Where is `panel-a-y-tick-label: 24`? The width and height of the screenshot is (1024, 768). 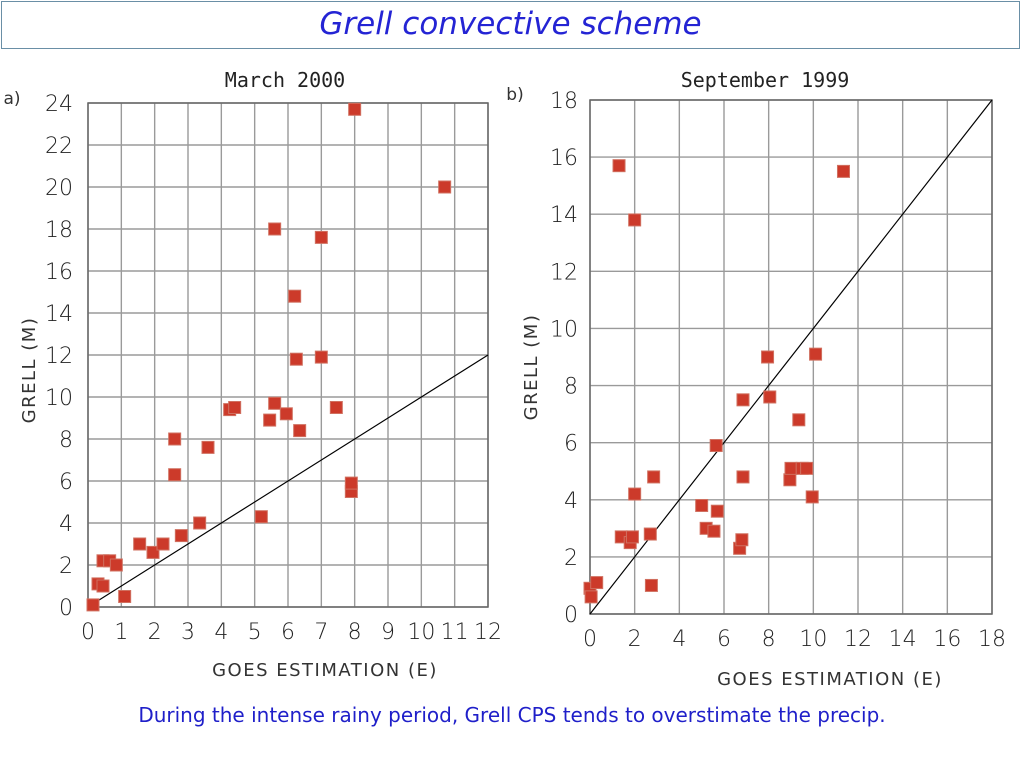
panel-a-y-tick-label: 24 is located at coordinates (59, 104).